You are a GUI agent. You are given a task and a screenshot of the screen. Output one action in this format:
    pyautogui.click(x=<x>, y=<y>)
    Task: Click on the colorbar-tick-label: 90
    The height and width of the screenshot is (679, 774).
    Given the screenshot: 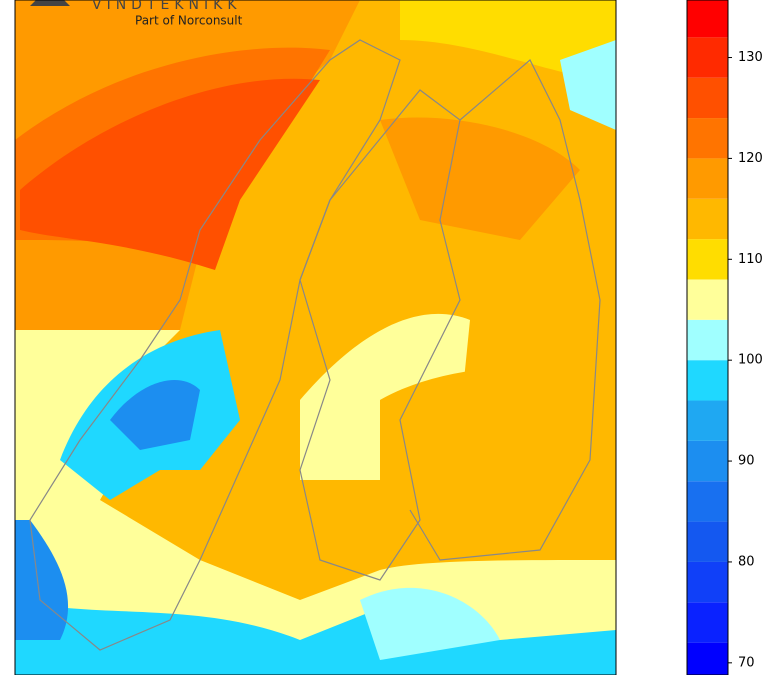 What is the action you would take?
    pyautogui.click(x=746, y=461)
    